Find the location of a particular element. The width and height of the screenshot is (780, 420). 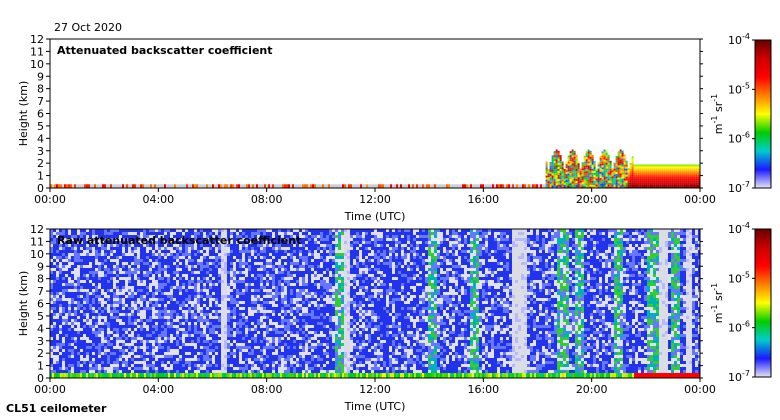

panel-title: Attenuated backscatter coefficient is located at coordinates (165, 50).